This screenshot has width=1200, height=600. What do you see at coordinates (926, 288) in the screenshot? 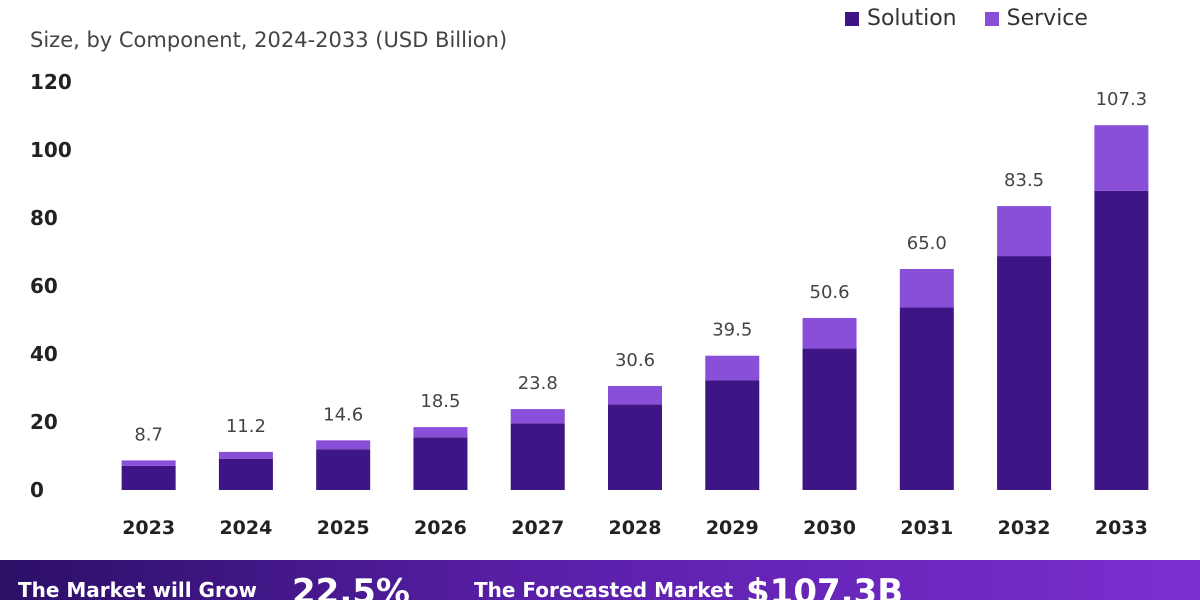
I see `bar-service-2031` at bounding box center [926, 288].